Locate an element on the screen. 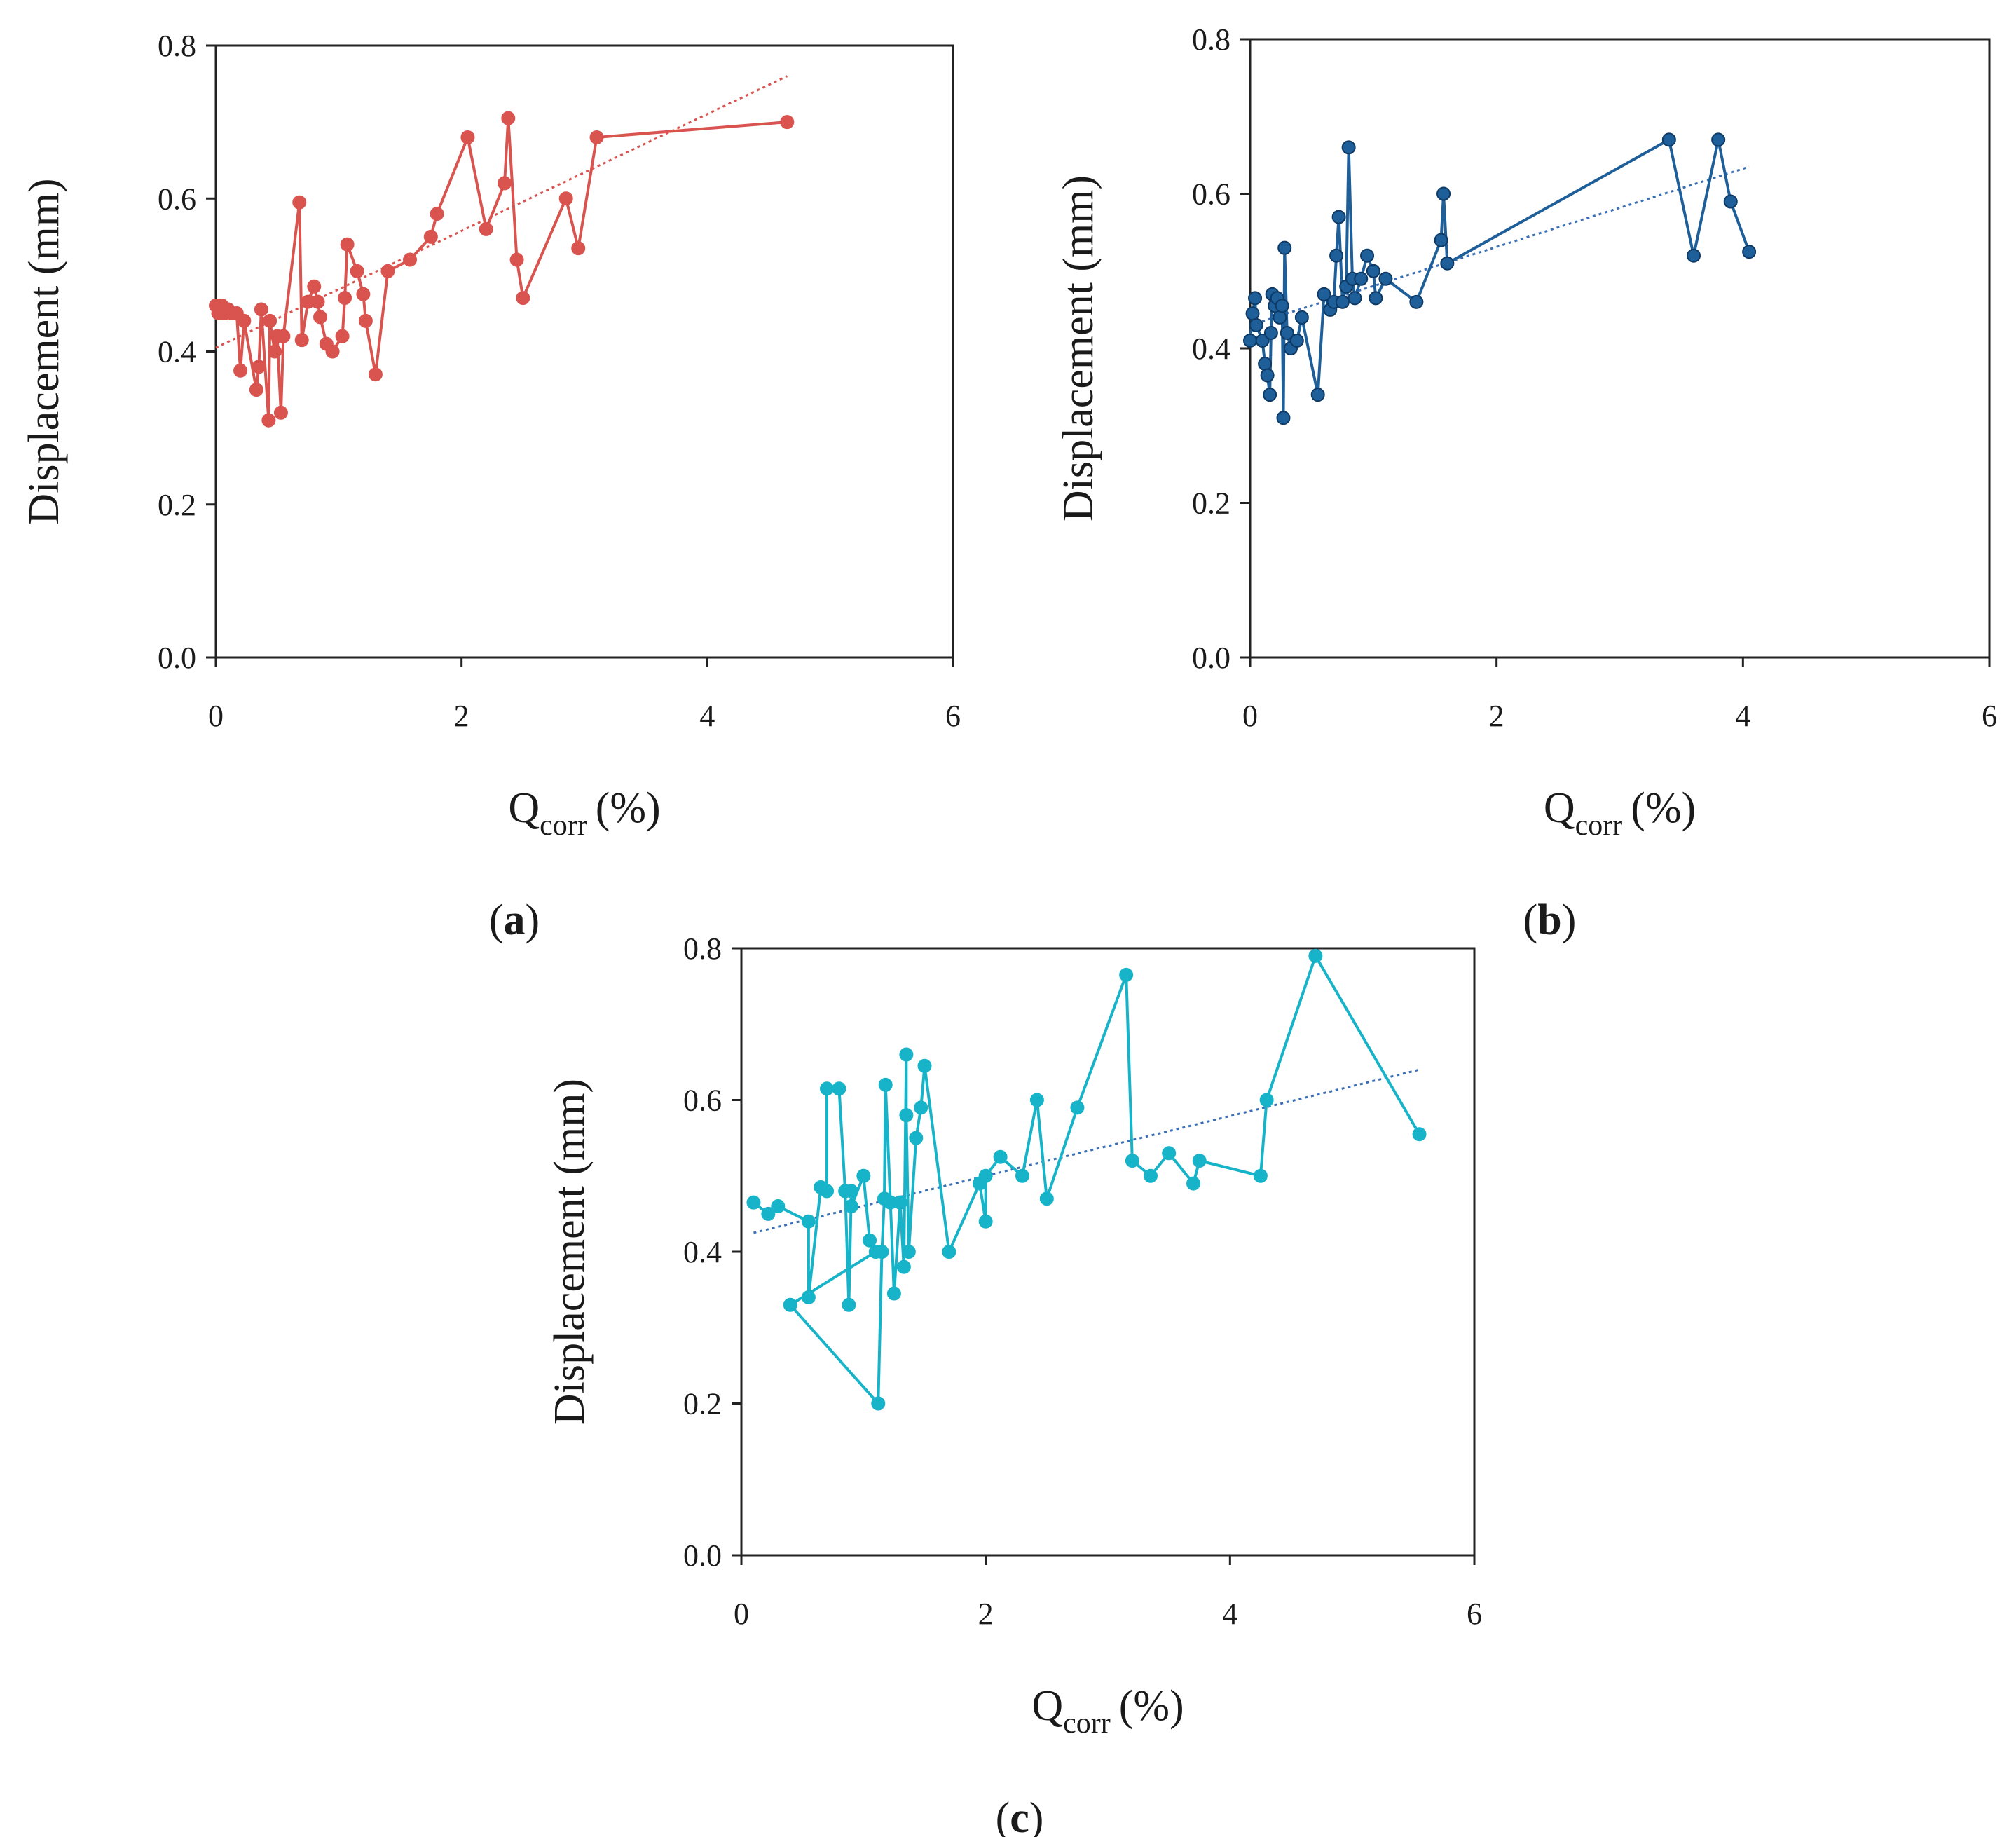  y-ticks-a: 0.0 0.2 0.4 0.6 0.8 is located at coordinates (187, 352).